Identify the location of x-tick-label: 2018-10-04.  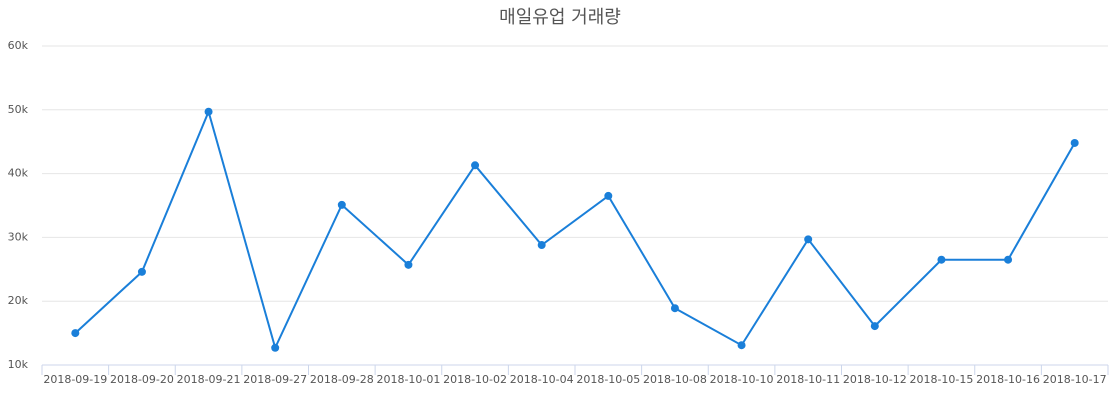
(542, 379).